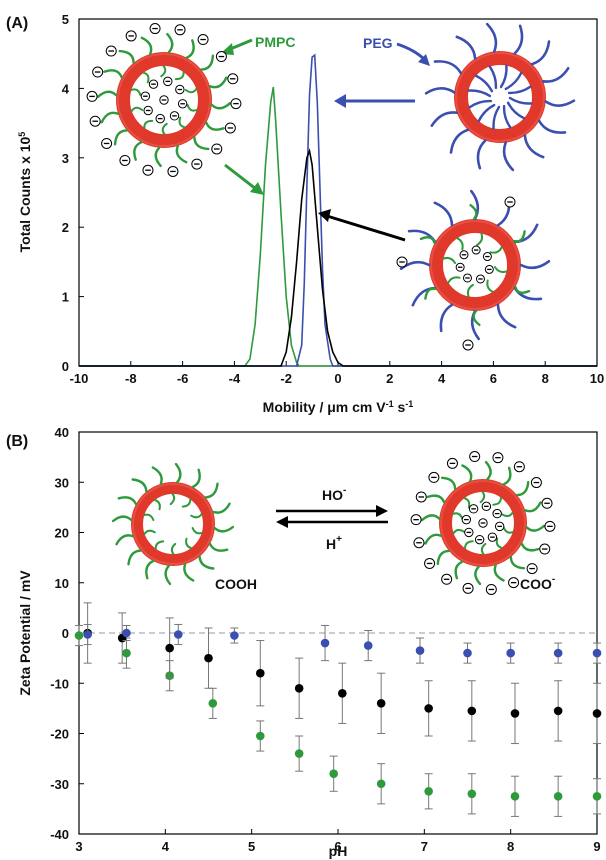  What do you see at coordinates (332, 516) in the screenshot?
I see `reaction-arrows` at bounding box center [332, 516].